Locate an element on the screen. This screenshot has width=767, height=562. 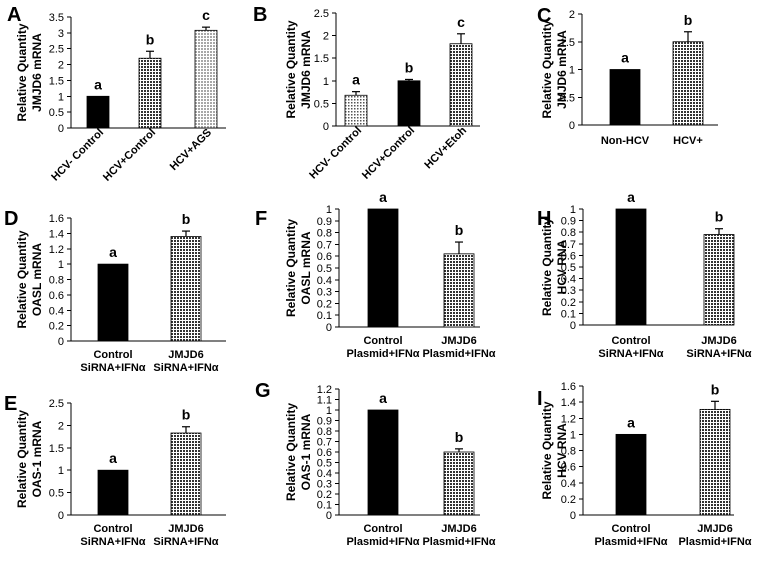
y-axis-title-line: HCV RNA is located at coordinates (562, 266).